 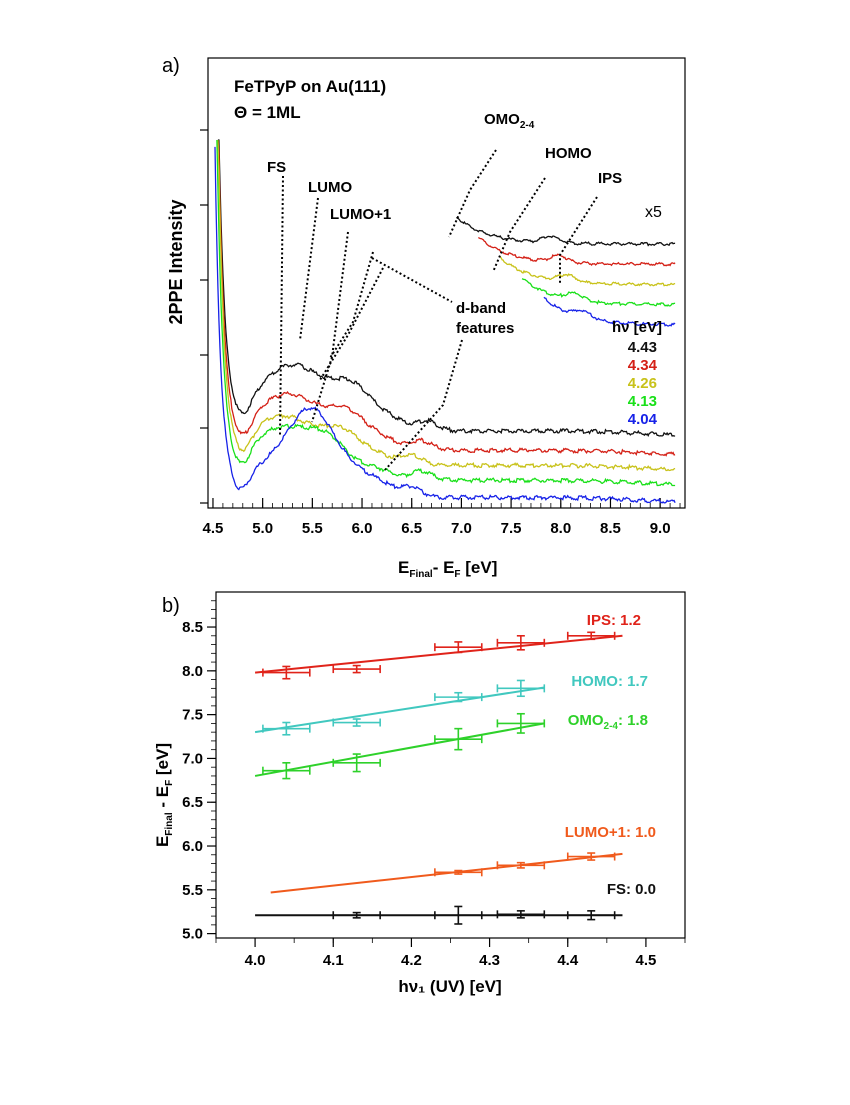 I want to click on y-tick-label: 5.0, so click(x=192, y=934).